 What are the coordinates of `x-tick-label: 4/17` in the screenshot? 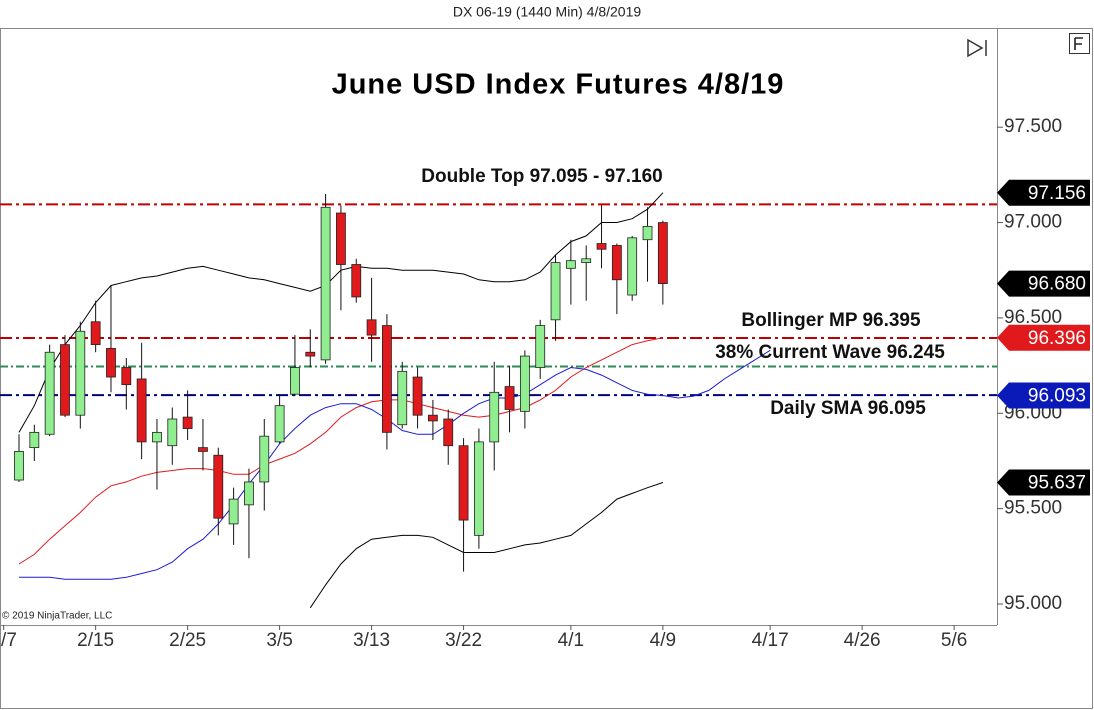 It's located at (770, 640).